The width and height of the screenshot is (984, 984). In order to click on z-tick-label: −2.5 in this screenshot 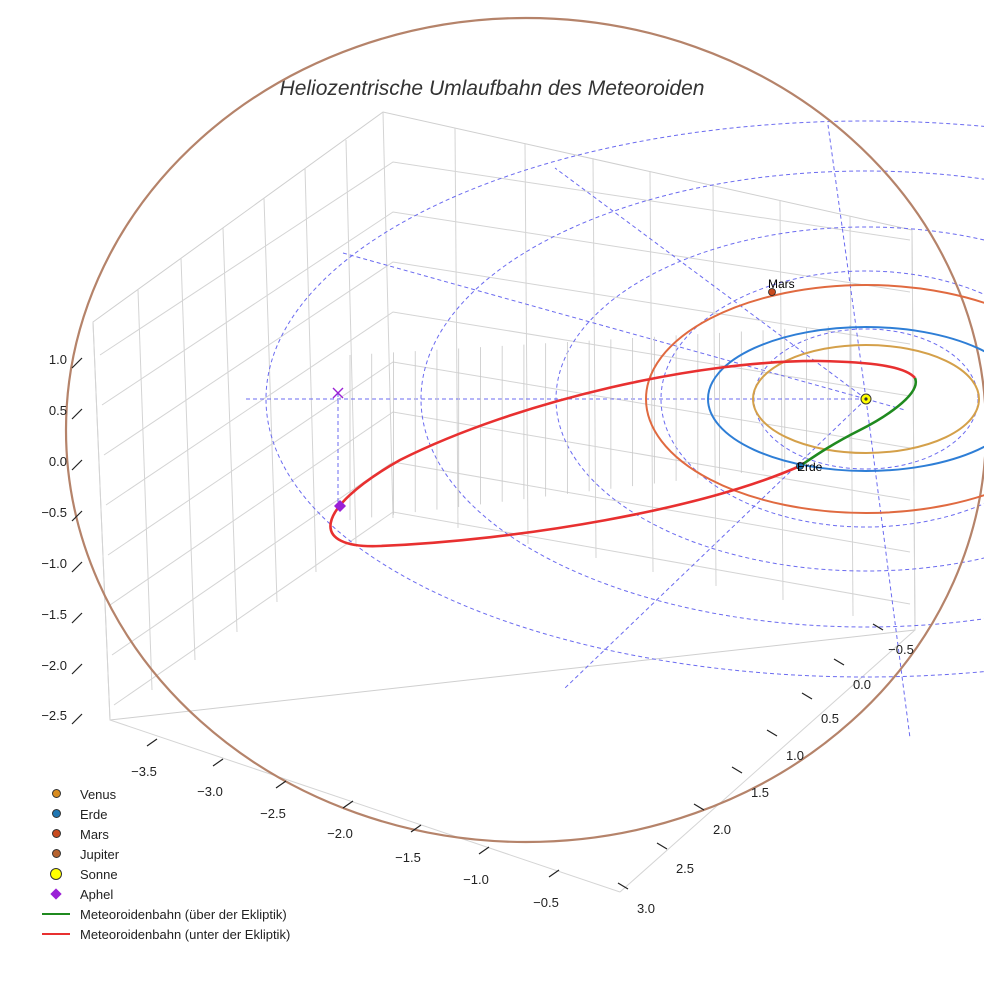, I will do `click(54, 715)`.